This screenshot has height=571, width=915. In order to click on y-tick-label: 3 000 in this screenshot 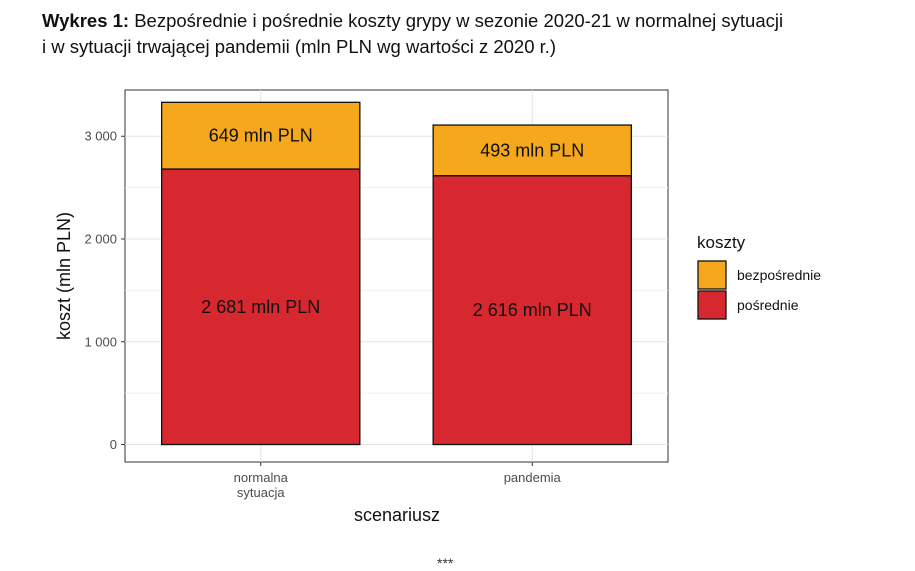, I will do `click(100, 136)`.